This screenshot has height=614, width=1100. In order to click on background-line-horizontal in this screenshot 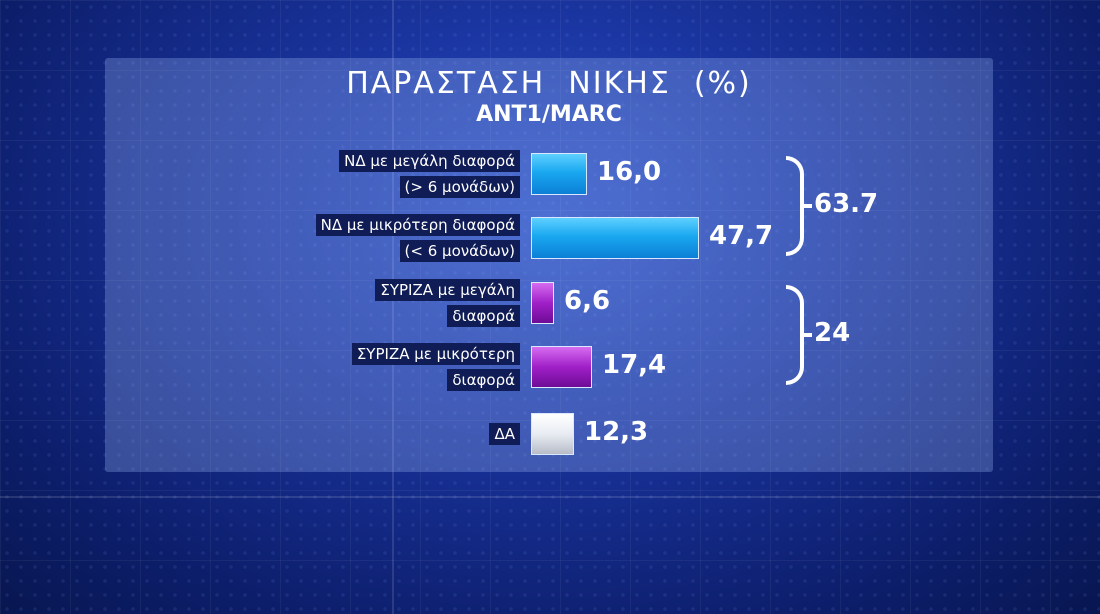, I will do `click(550, 497)`.